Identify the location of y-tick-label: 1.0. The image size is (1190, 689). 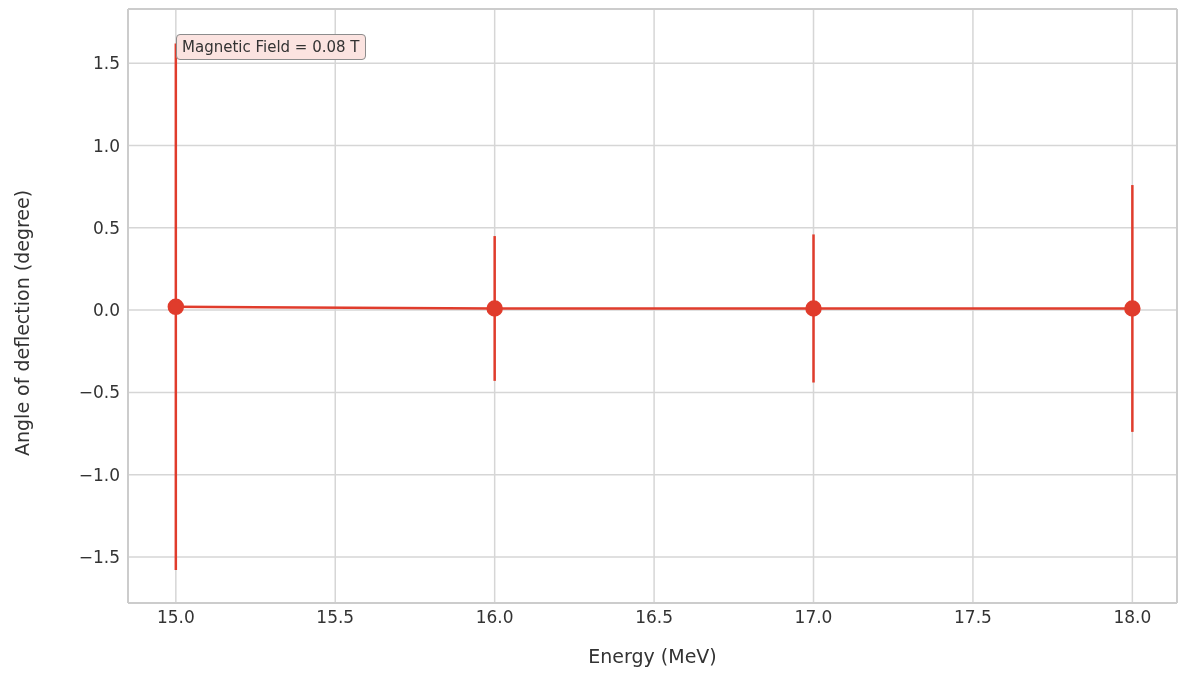
(106, 145).